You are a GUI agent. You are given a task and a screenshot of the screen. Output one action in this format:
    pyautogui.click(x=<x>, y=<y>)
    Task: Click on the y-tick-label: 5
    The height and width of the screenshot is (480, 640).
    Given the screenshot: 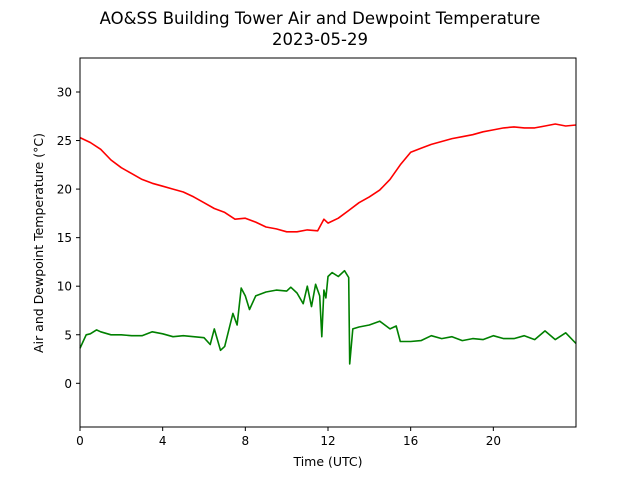 What is the action you would take?
    pyautogui.click(x=68, y=335)
    